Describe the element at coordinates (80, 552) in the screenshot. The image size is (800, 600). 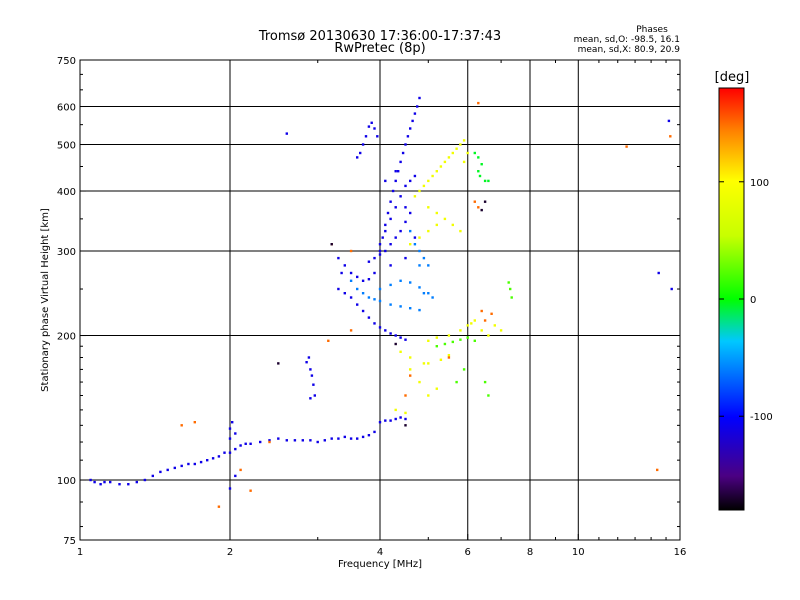
I see `x-tick-label: 1` at that location.